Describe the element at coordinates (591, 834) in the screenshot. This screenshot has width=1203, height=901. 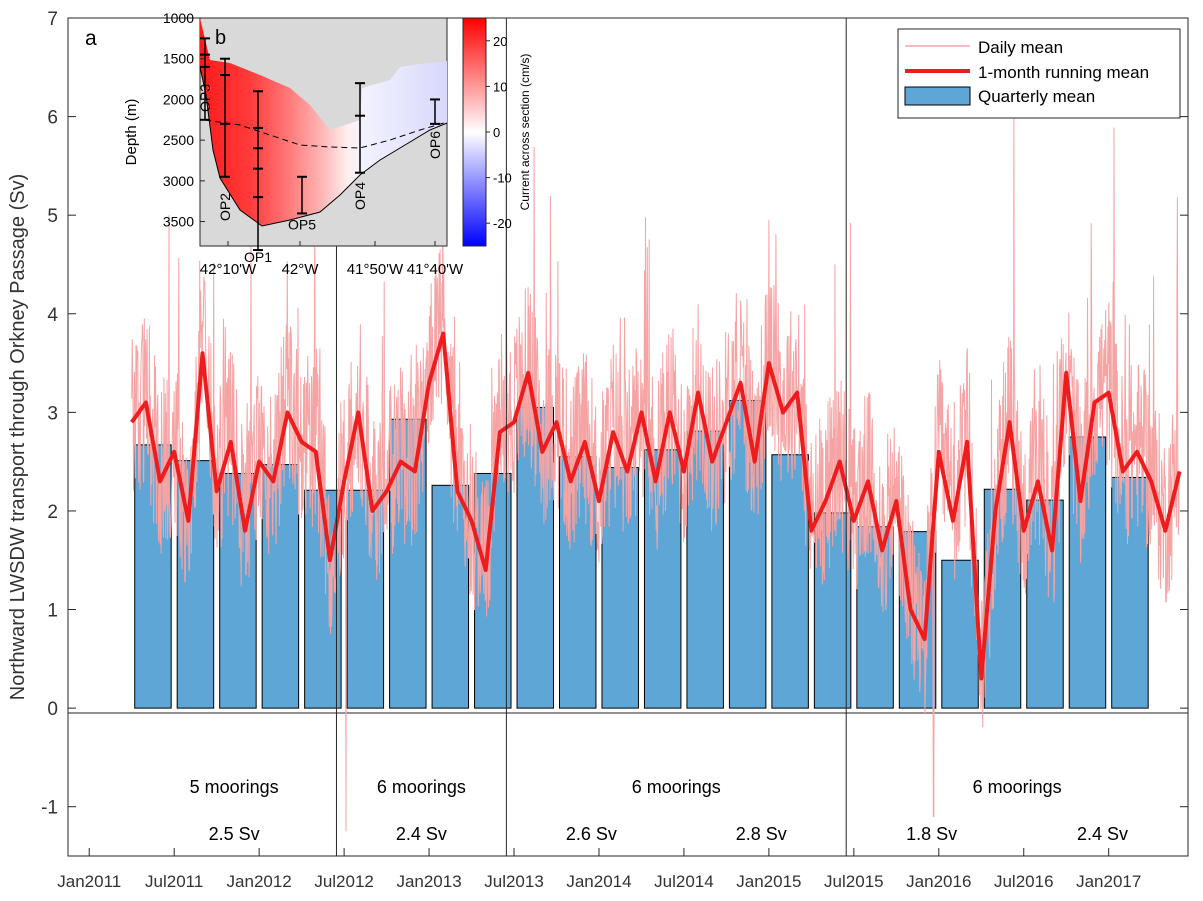
I see `deployment-mean-label: 2.6 Sv` at that location.